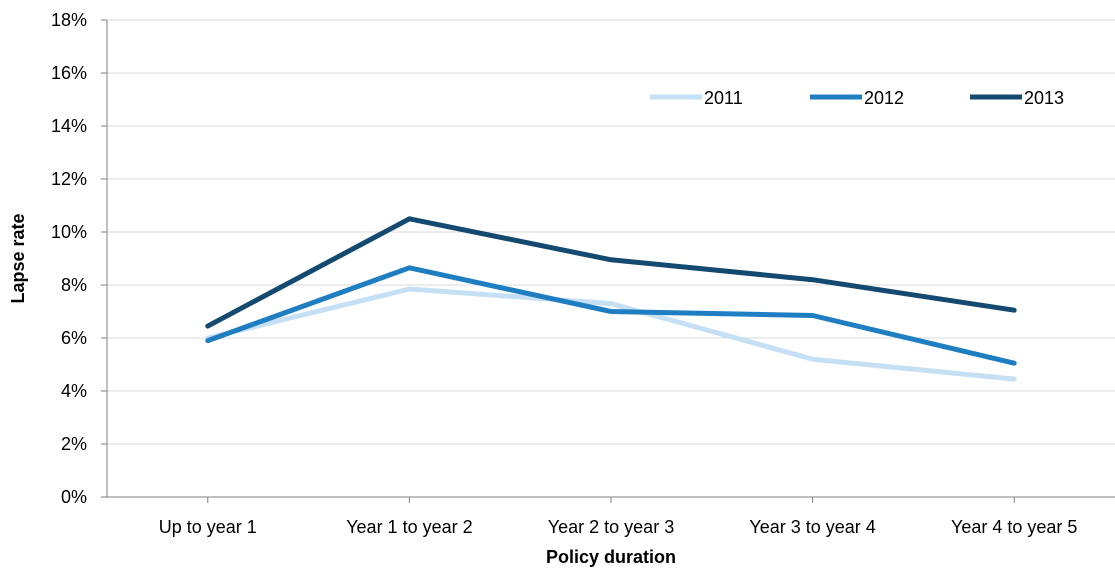 The image size is (1115, 574). What do you see at coordinates (69, 126) in the screenshot?
I see `y-tick-label: 14%` at bounding box center [69, 126].